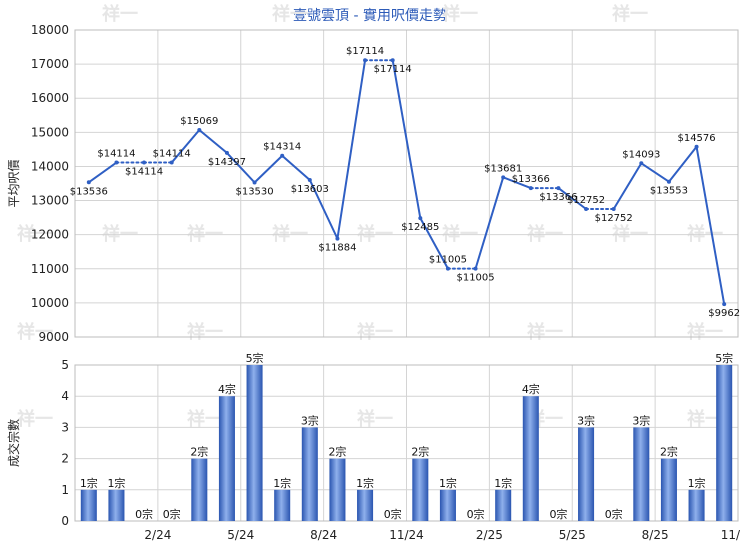 Image resolution: width=740 pixels, height=550 pixels. Describe the element at coordinates (50, 166) in the screenshot. I see `price-y-tick-label: 14000` at that location.